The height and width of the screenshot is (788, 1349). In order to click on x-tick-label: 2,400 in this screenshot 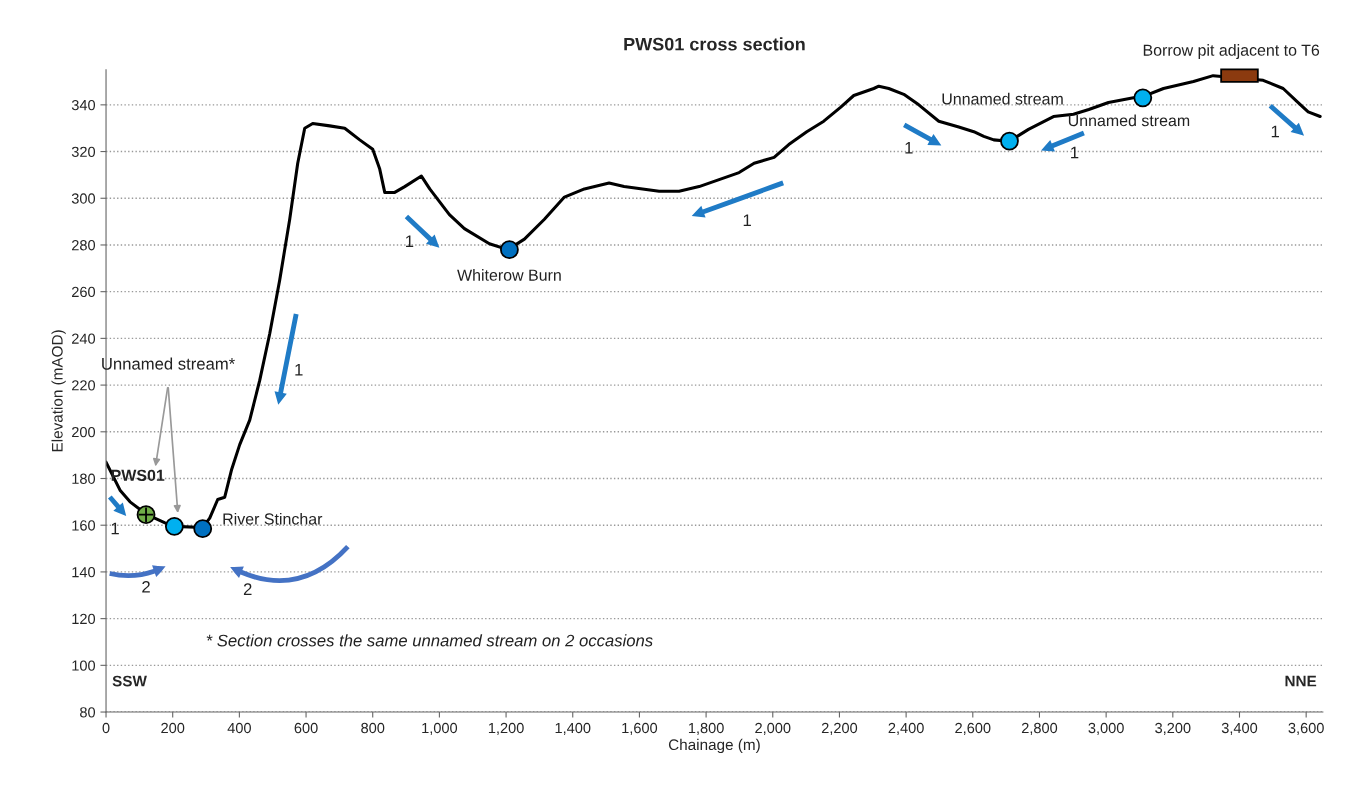, I will do `click(906, 728)`.